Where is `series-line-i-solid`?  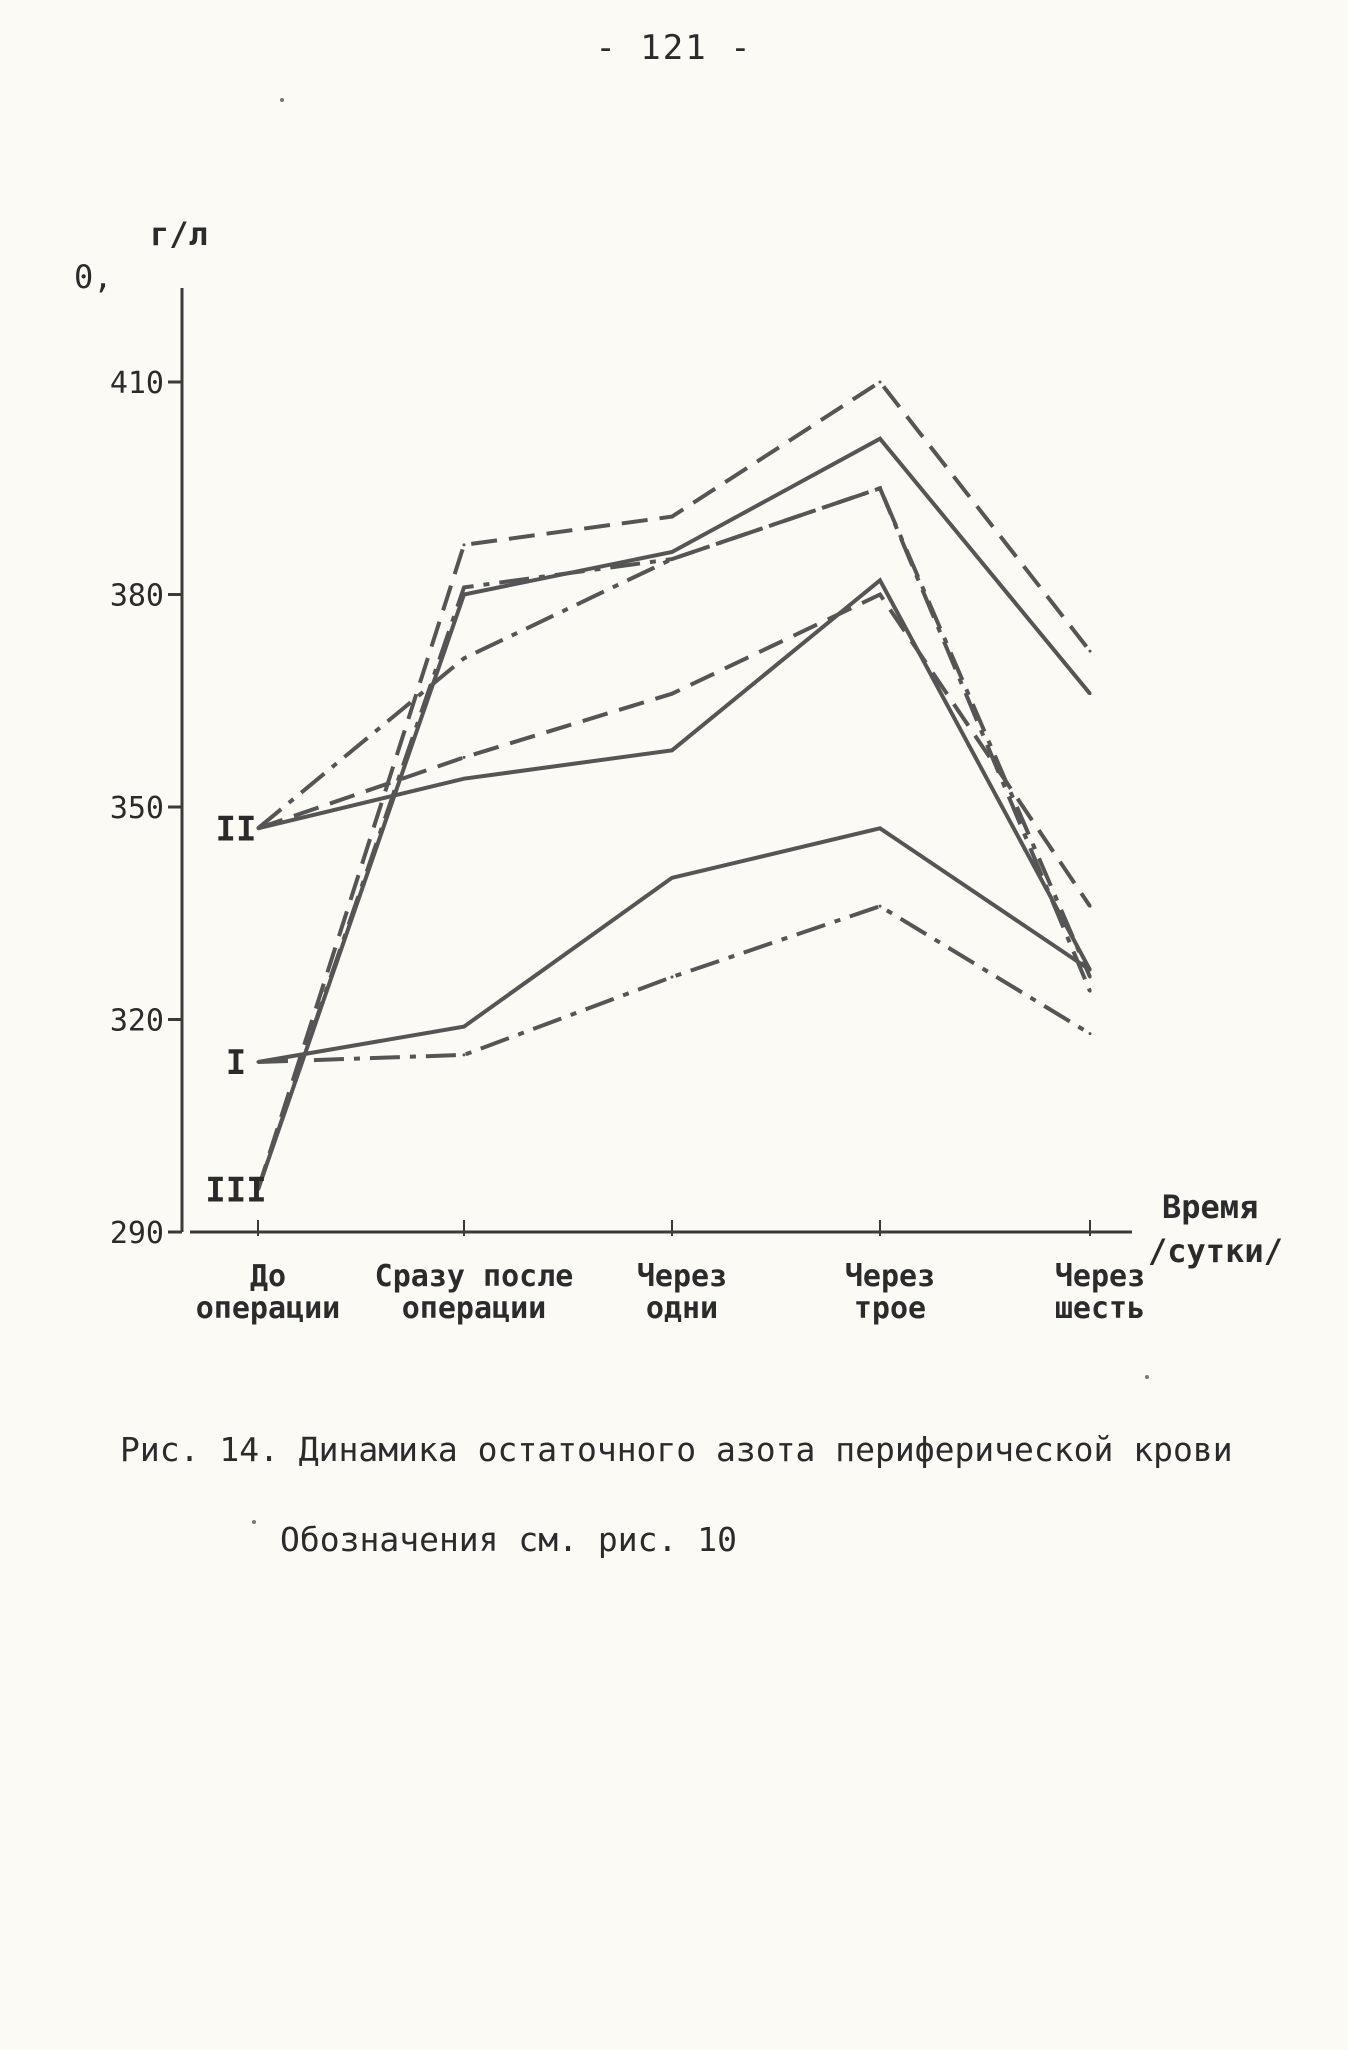
series-line-i-solid is located at coordinates (674, 945).